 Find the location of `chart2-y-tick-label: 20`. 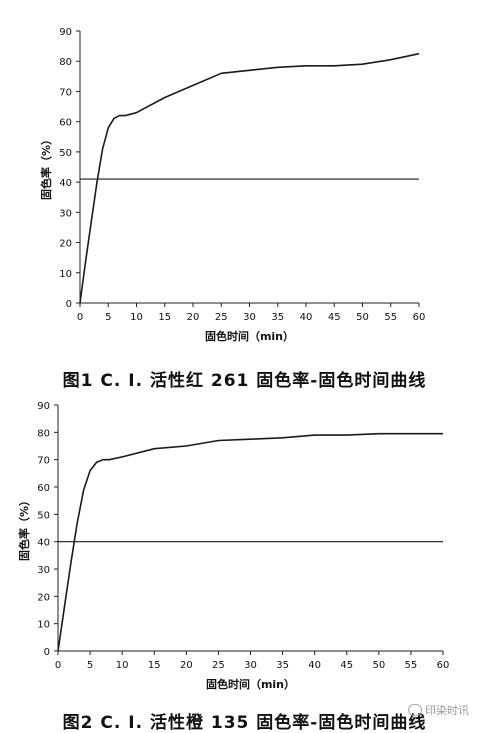

chart2-y-tick-label: 20 is located at coordinates (43, 597).